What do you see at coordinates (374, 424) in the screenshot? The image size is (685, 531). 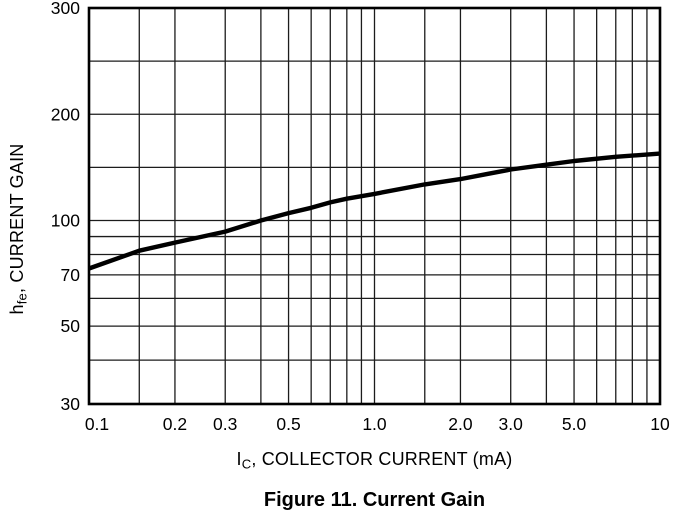 I see `x-tick-label: 1.0` at bounding box center [374, 424].